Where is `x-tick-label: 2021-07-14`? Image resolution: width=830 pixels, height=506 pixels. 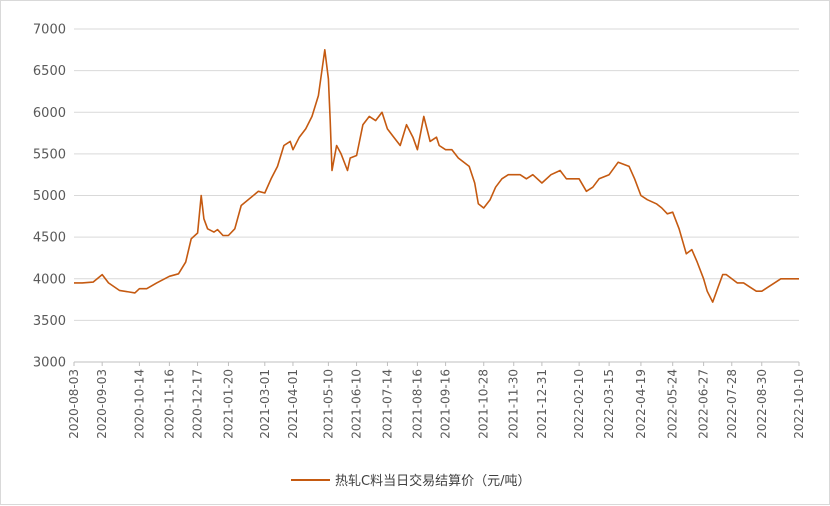
x-tick-label: 2021-07-14 is located at coordinates (387, 404).